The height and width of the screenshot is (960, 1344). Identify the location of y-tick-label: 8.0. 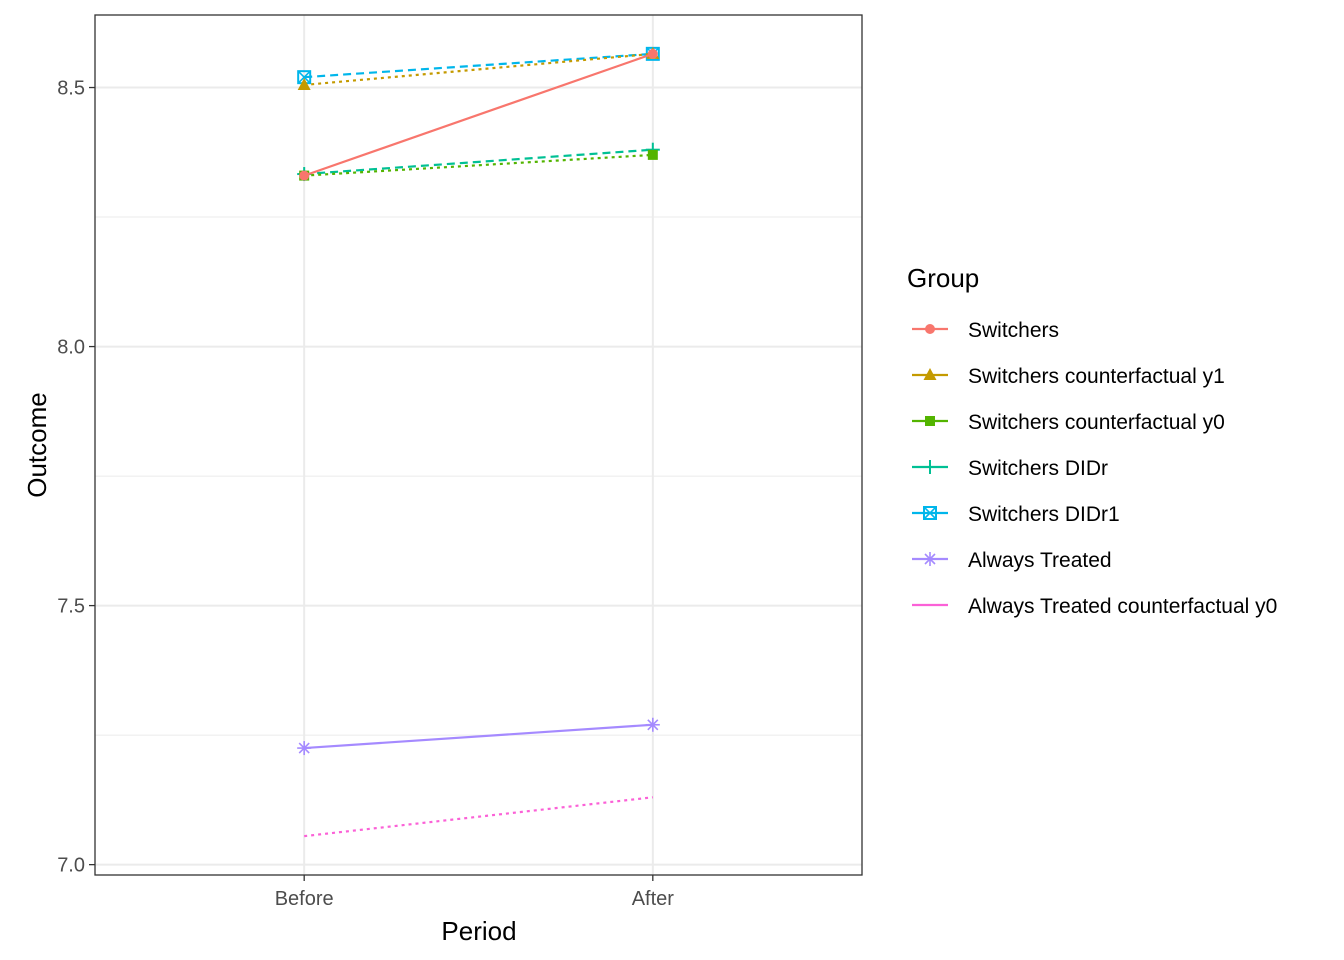
(71, 348).